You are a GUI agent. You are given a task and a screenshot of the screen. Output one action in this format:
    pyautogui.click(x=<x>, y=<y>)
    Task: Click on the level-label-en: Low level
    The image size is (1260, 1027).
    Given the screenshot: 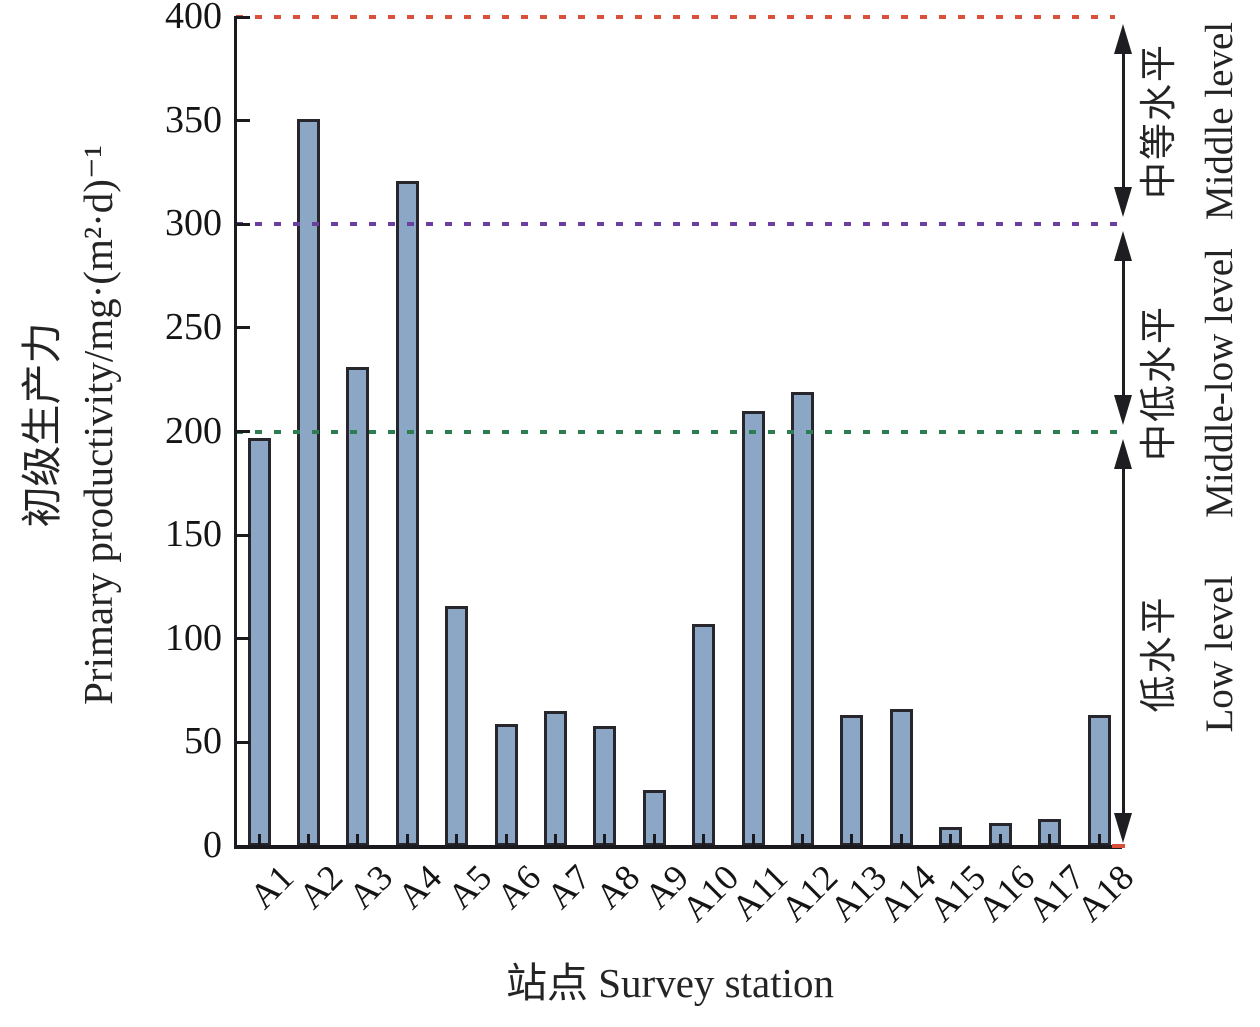 What is the action you would take?
    pyautogui.click(x=1219, y=654)
    